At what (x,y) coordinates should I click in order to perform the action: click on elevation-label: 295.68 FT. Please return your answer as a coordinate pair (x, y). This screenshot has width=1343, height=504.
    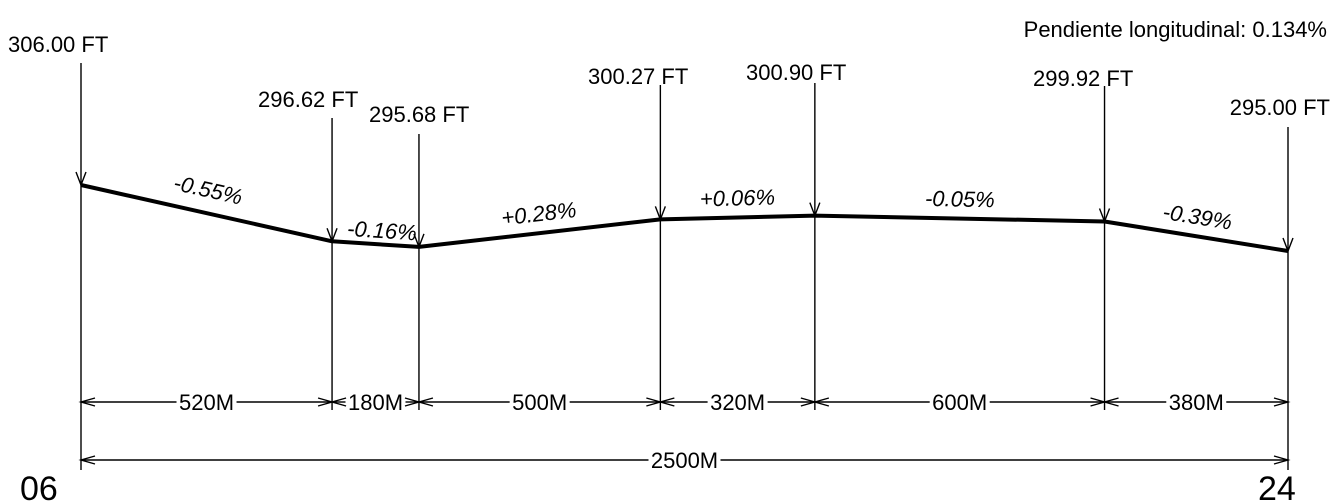
    Looking at the image, I should click on (419, 114).